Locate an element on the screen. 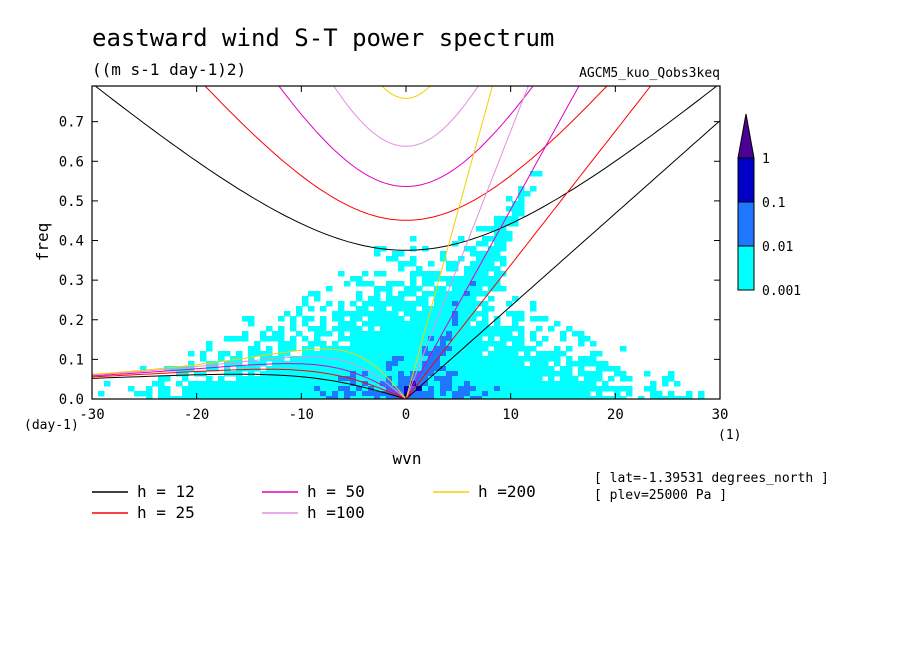 The width and height of the screenshot is (904, 654). rossby-curve-h50 is located at coordinates (249, 381).